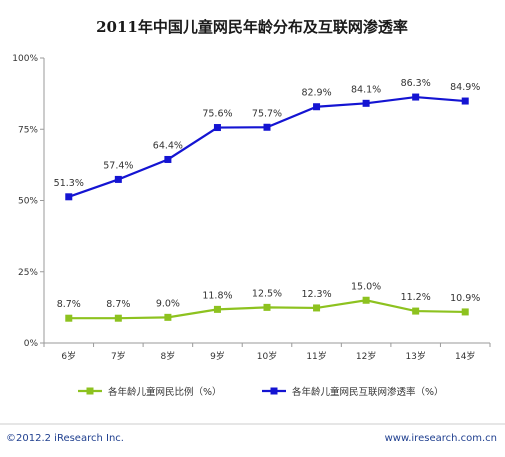  What do you see at coordinates (366, 286) in the screenshot?
I see `data-label: 15.0%` at bounding box center [366, 286].